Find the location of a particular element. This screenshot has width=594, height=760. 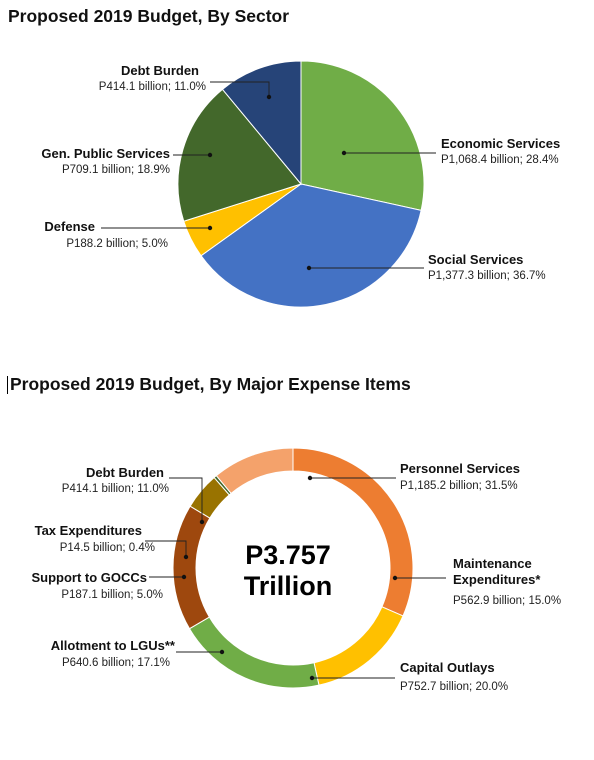

expense-value-allotment-to-lgus: P640.6 billion; 17.1% is located at coordinates (115, 663).